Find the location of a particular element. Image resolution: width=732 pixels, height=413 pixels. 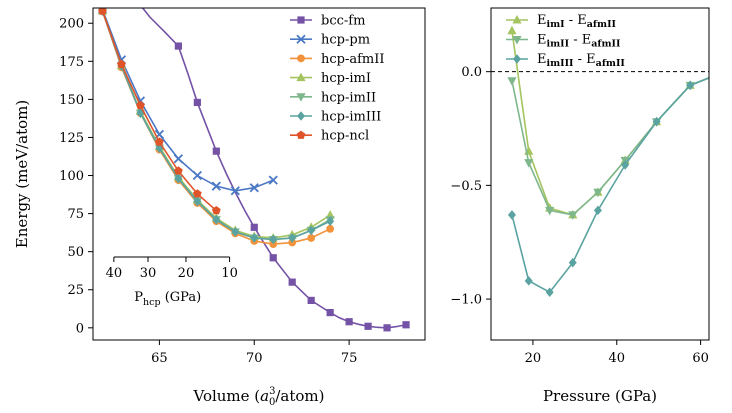

y-tick-label: 25 is located at coordinates (75, 290).